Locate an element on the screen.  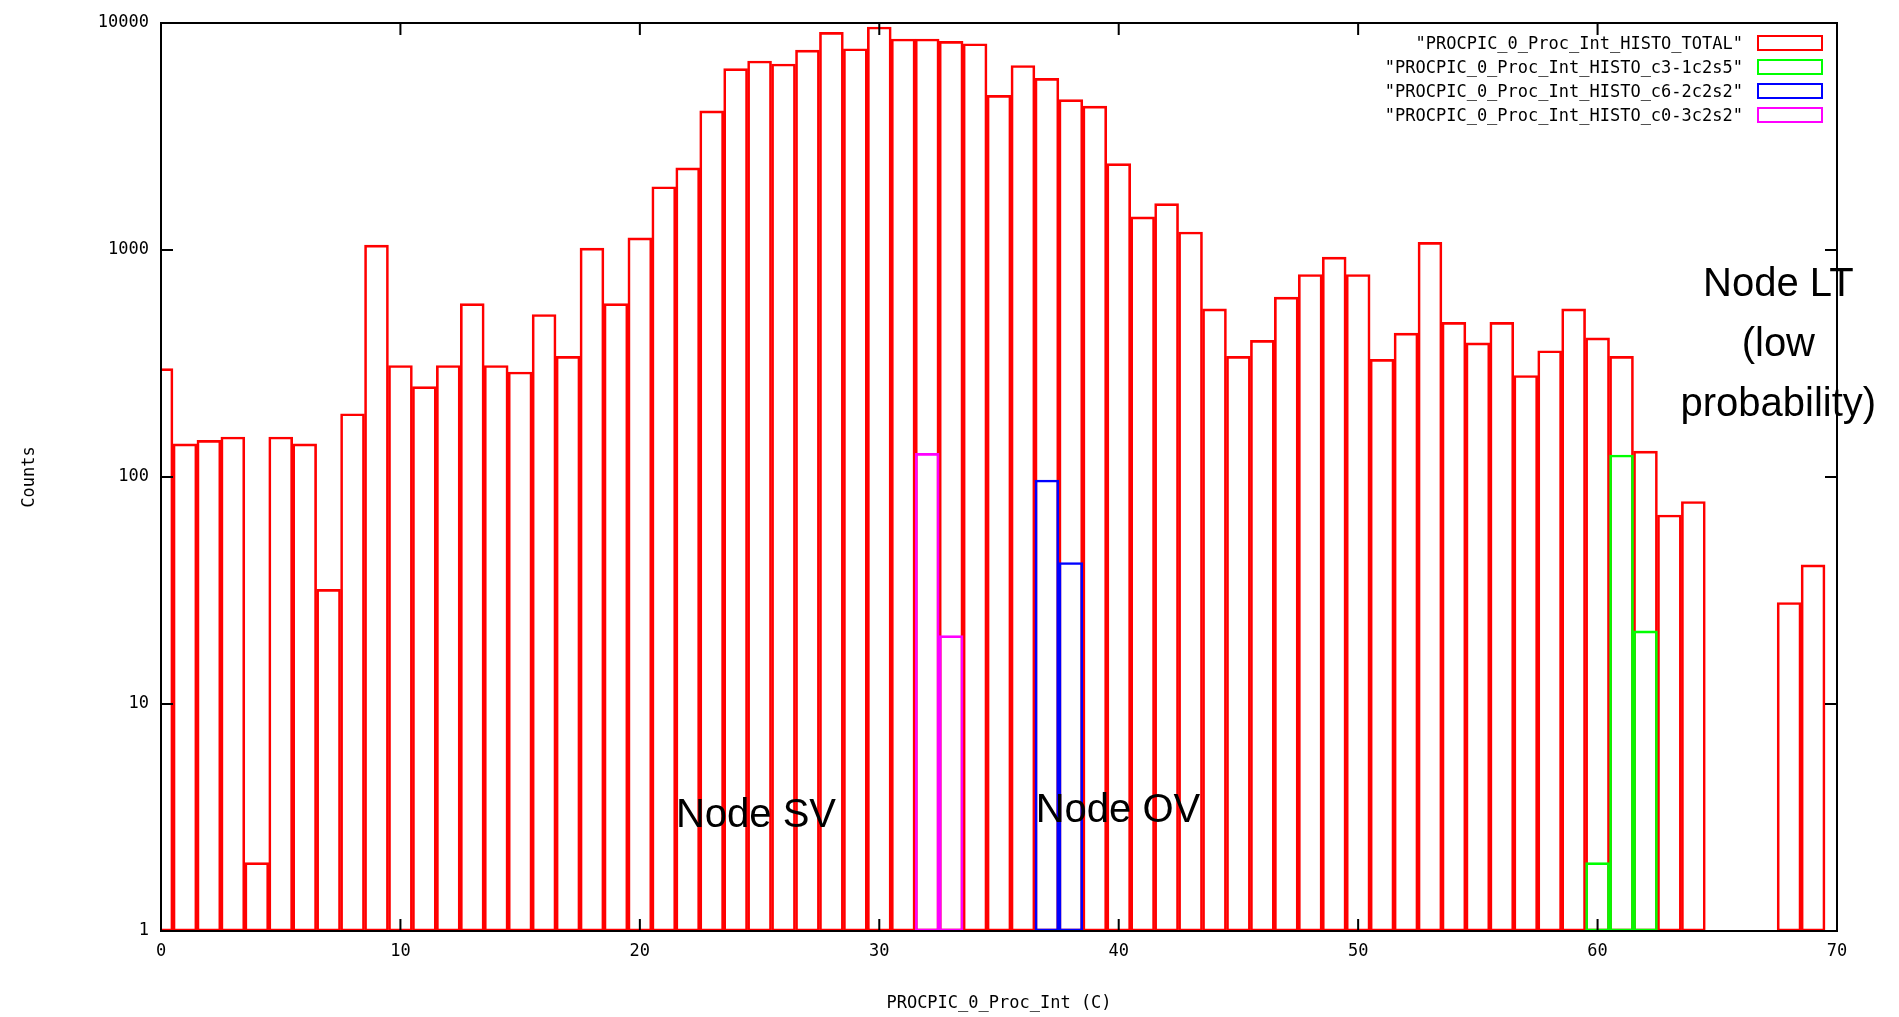
y-tick-label: 100 is located at coordinates (133, 475).